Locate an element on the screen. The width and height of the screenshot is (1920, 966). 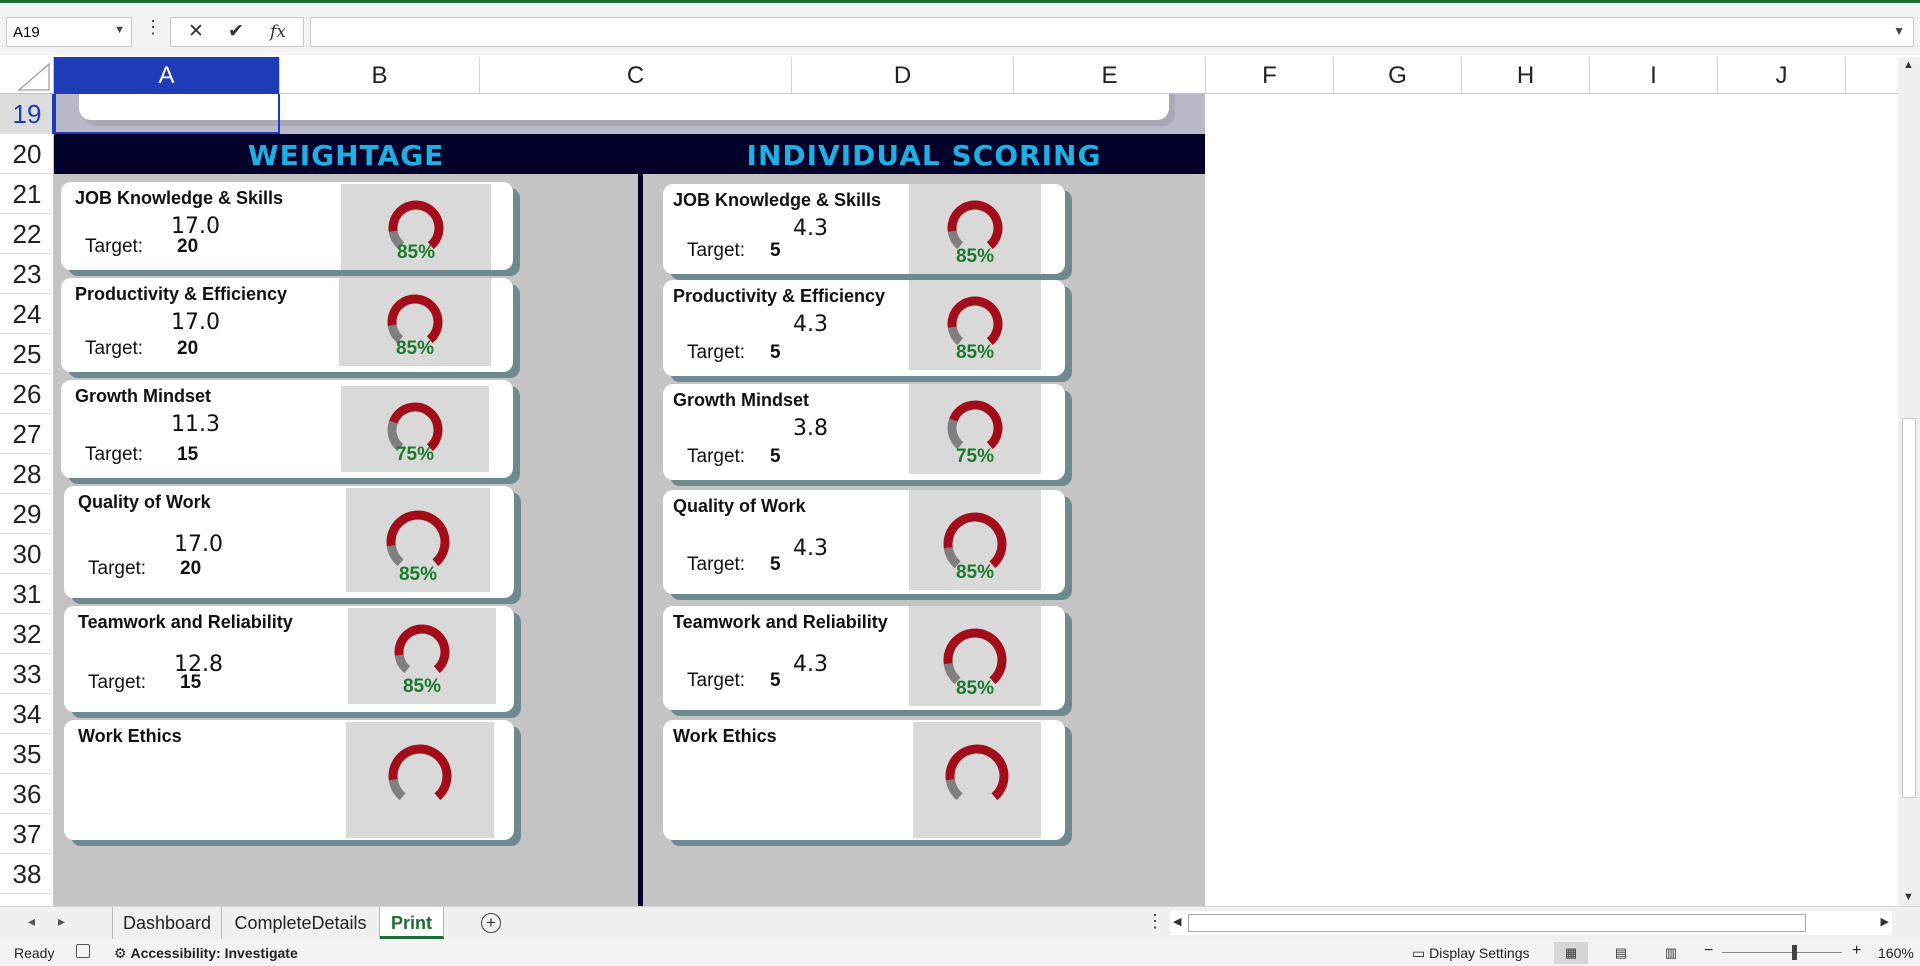
weightage-card: Quality of Work 17.0 Target: 20 85% is located at coordinates (289, 542).